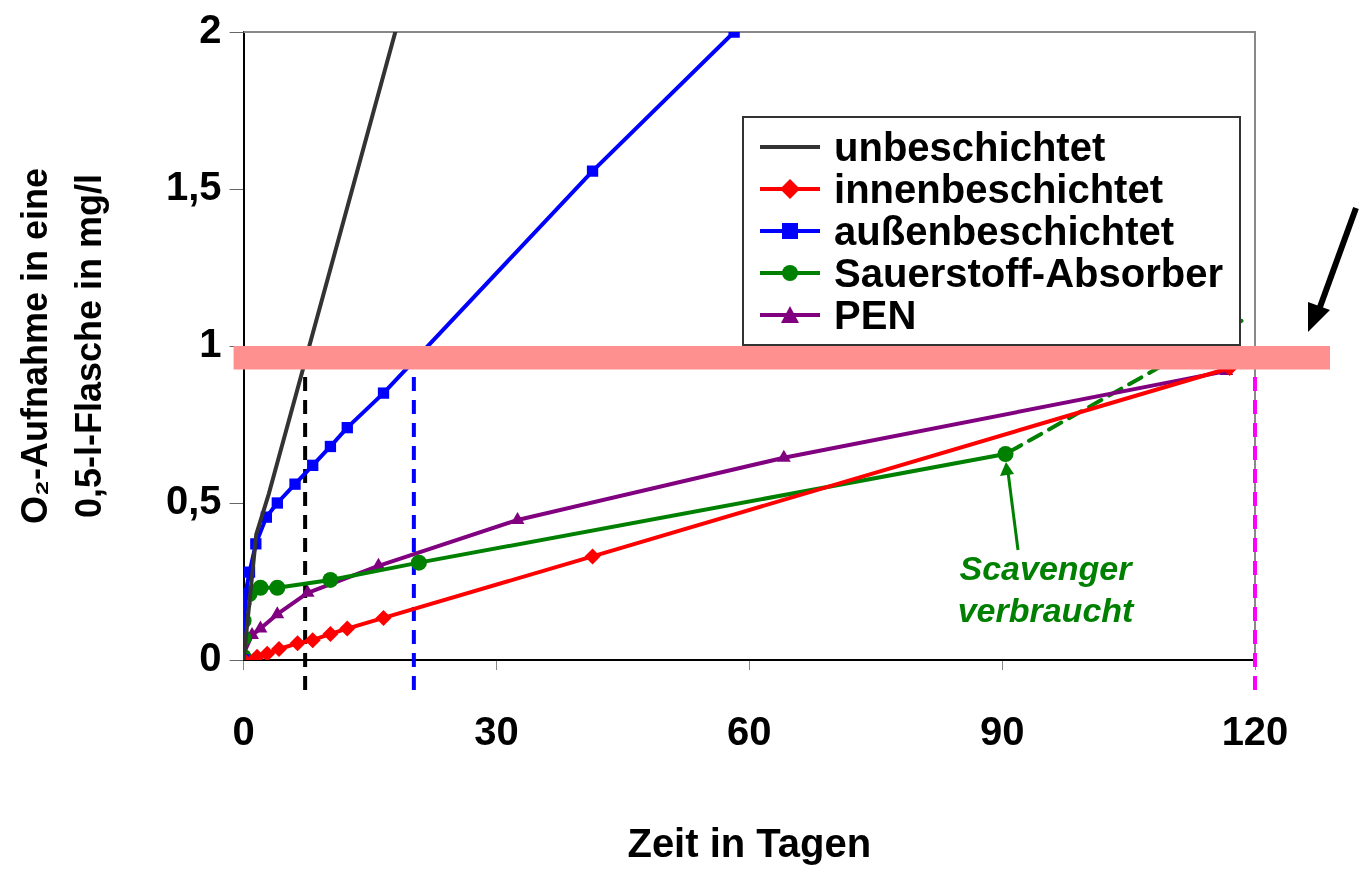  Describe the element at coordinates (749, 843) in the screenshot. I see `x-axis-title: Zeit in Tagen` at that location.